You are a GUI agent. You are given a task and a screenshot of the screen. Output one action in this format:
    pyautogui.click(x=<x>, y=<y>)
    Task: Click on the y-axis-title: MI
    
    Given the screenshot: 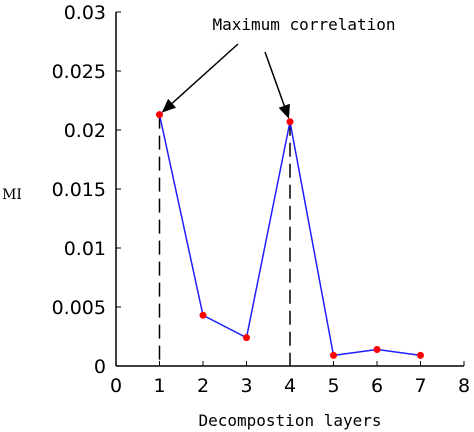 What is the action you would take?
    pyautogui.click(x=12, y=195)
    